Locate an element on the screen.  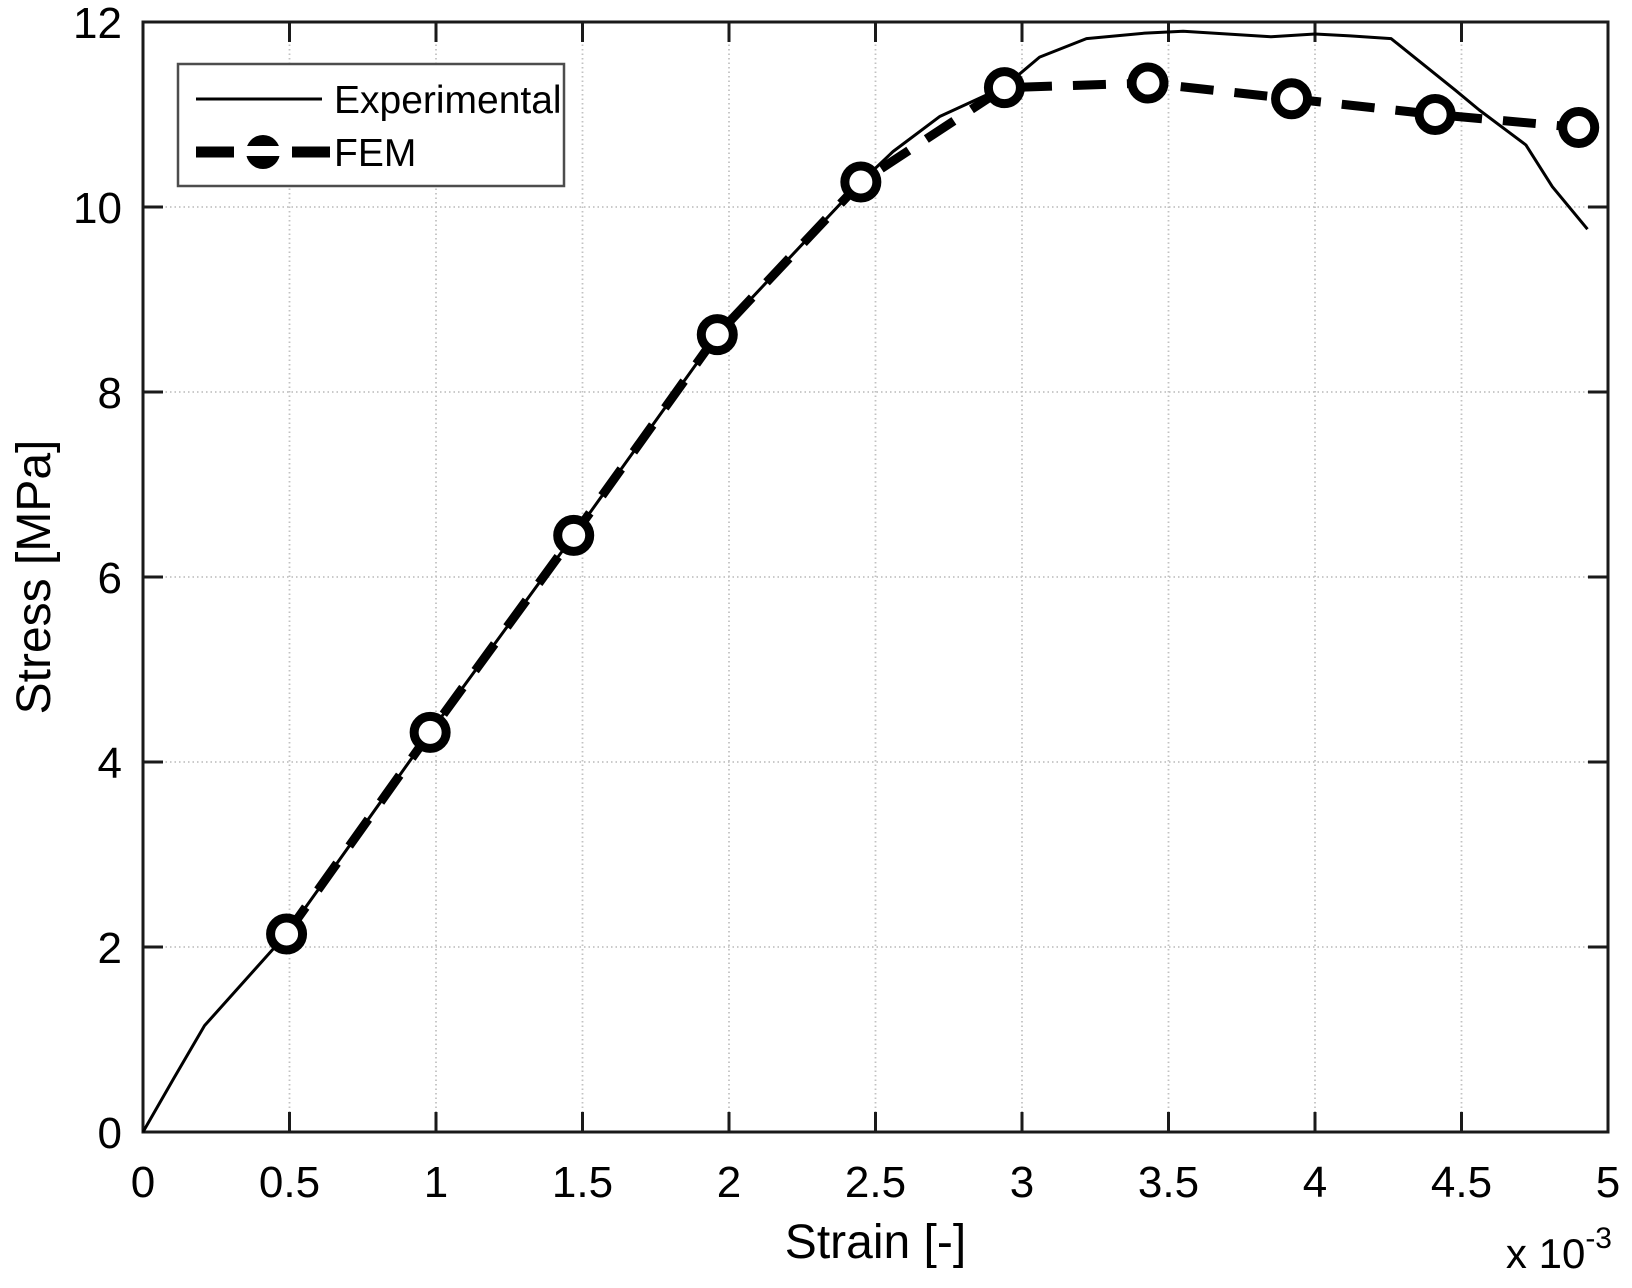
x-tick-label: 0.5 is located at coordinates (289, 1182).